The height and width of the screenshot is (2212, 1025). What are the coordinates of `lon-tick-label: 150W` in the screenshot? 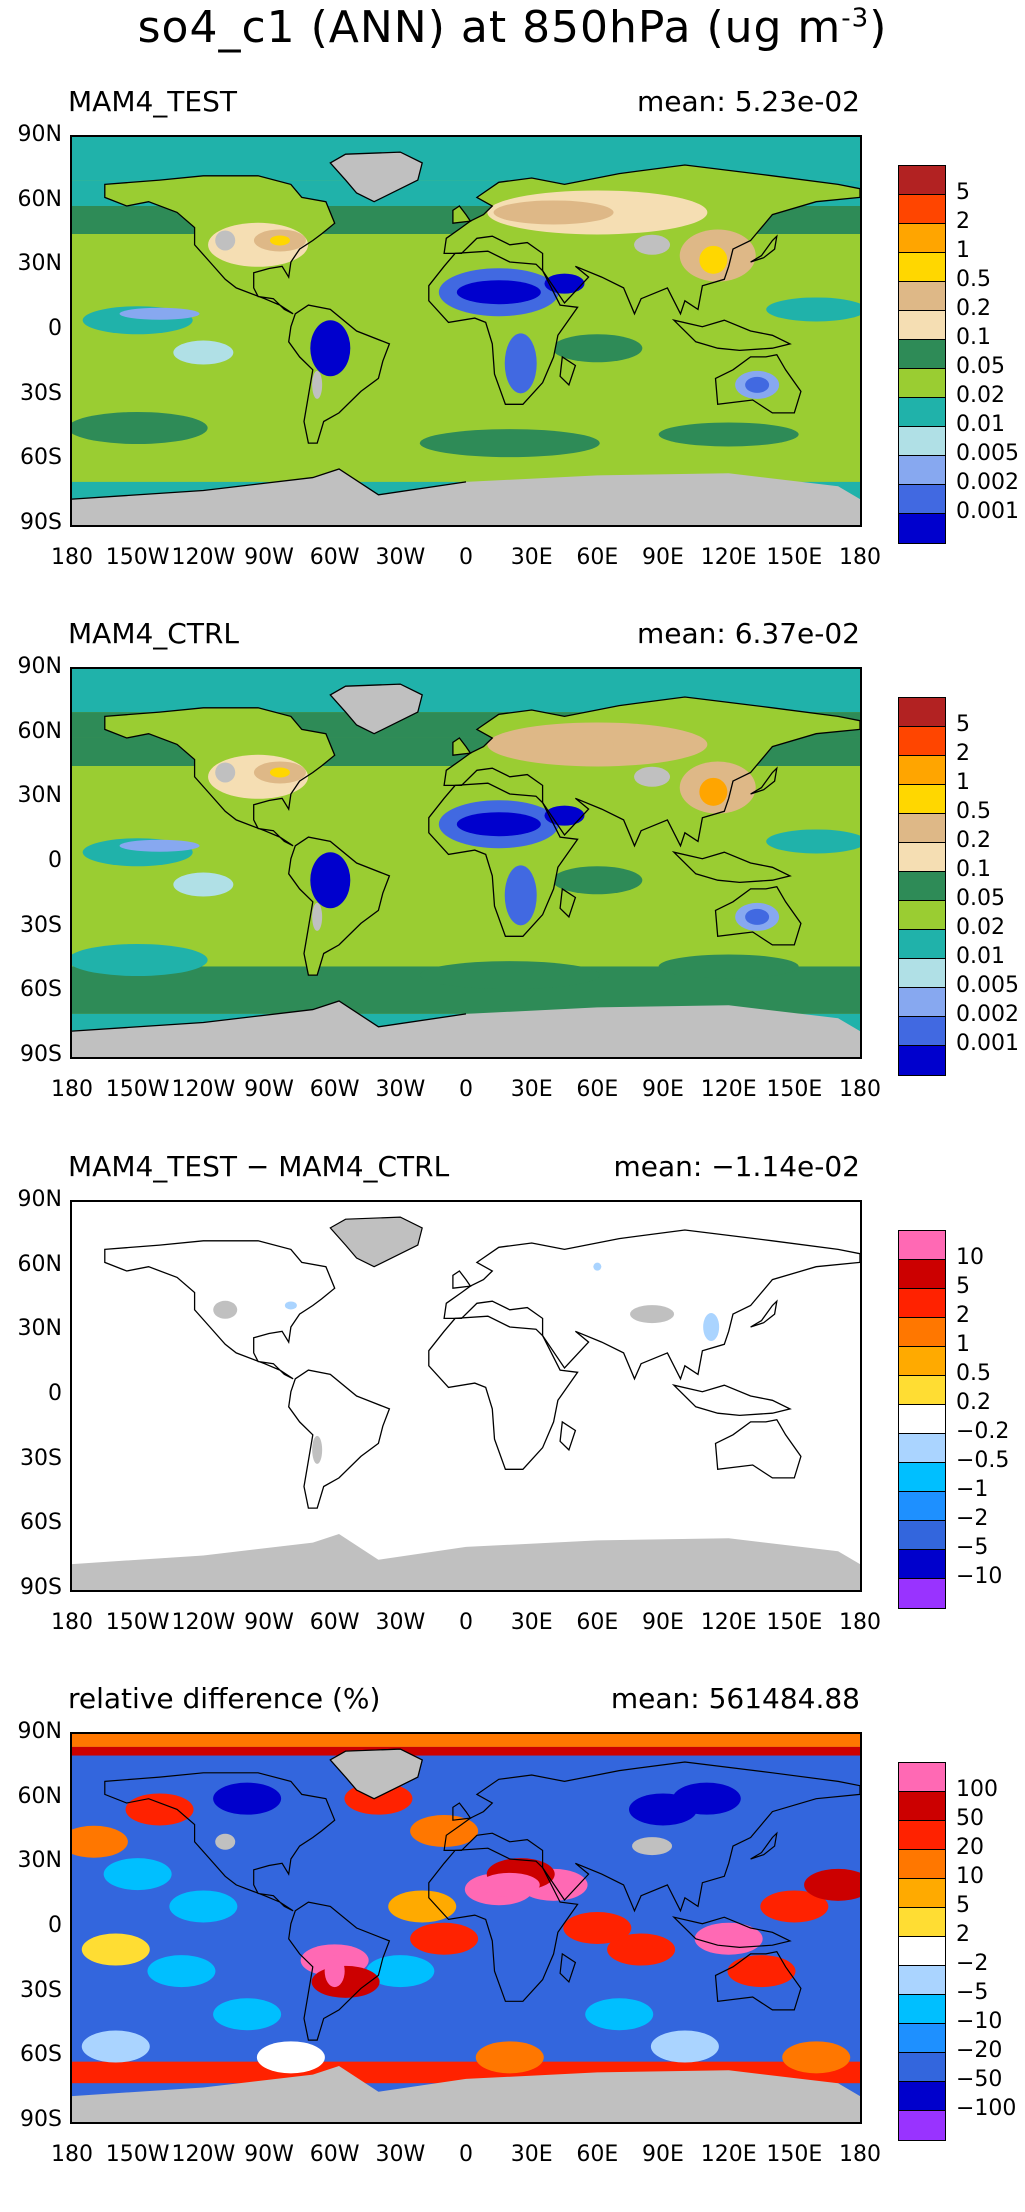 It's located at (137, 1089).